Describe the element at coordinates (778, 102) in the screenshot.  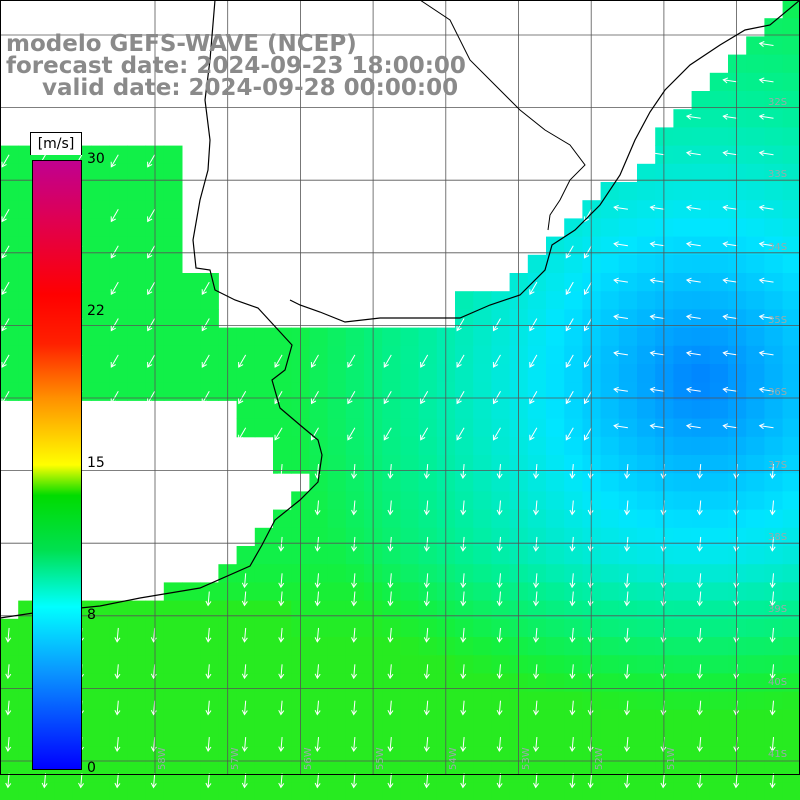
I see `lat-label: 32S` at that location.